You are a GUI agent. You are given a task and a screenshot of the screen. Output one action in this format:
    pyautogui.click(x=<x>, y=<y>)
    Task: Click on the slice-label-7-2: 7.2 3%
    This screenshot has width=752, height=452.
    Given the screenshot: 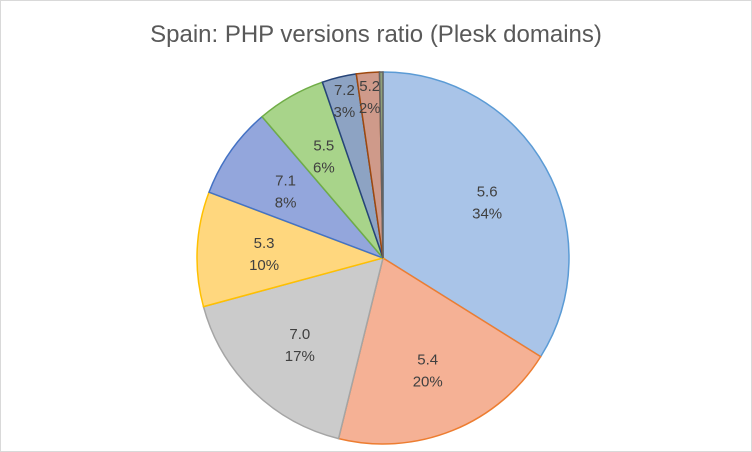 What is the action you would take?
    pyautogui.click(x=345, y=101)
    